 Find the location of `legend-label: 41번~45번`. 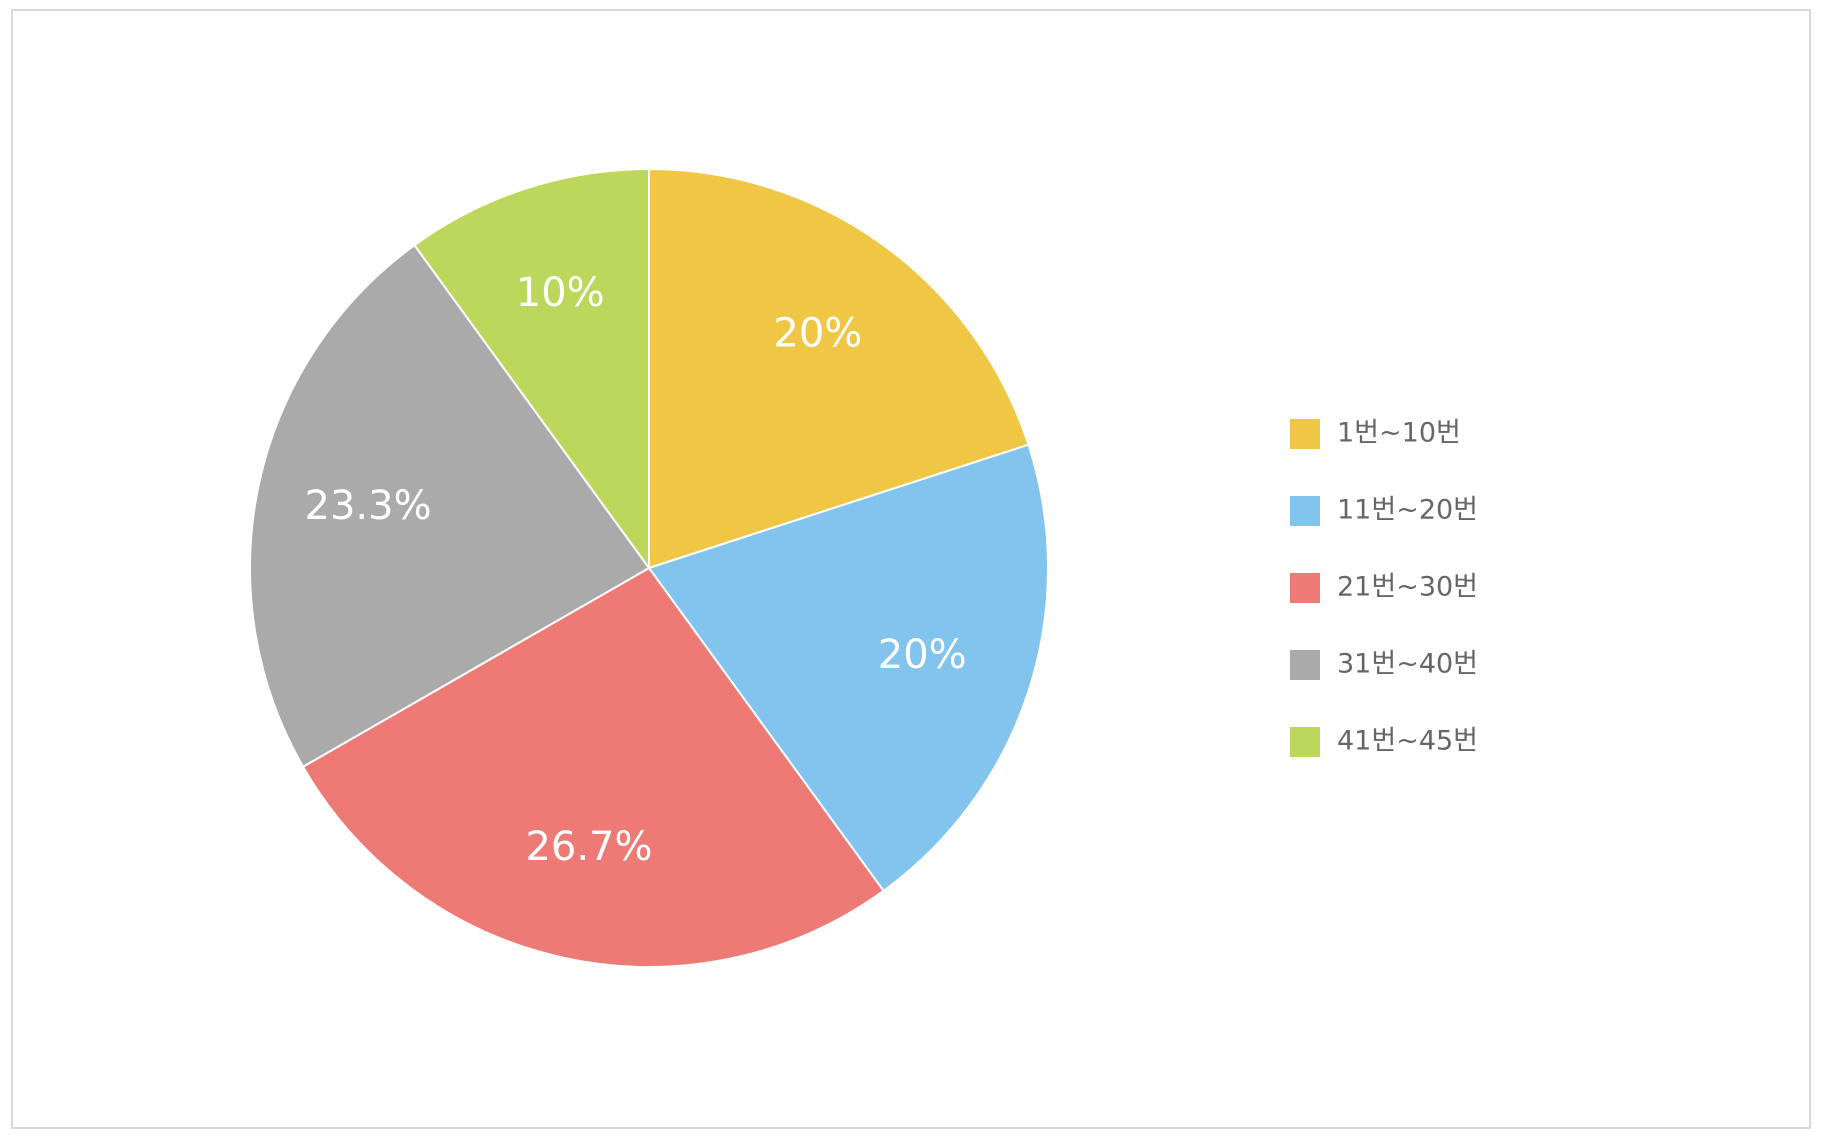

legend-label: 41번~45번 is located at coordinates (1407, 741).